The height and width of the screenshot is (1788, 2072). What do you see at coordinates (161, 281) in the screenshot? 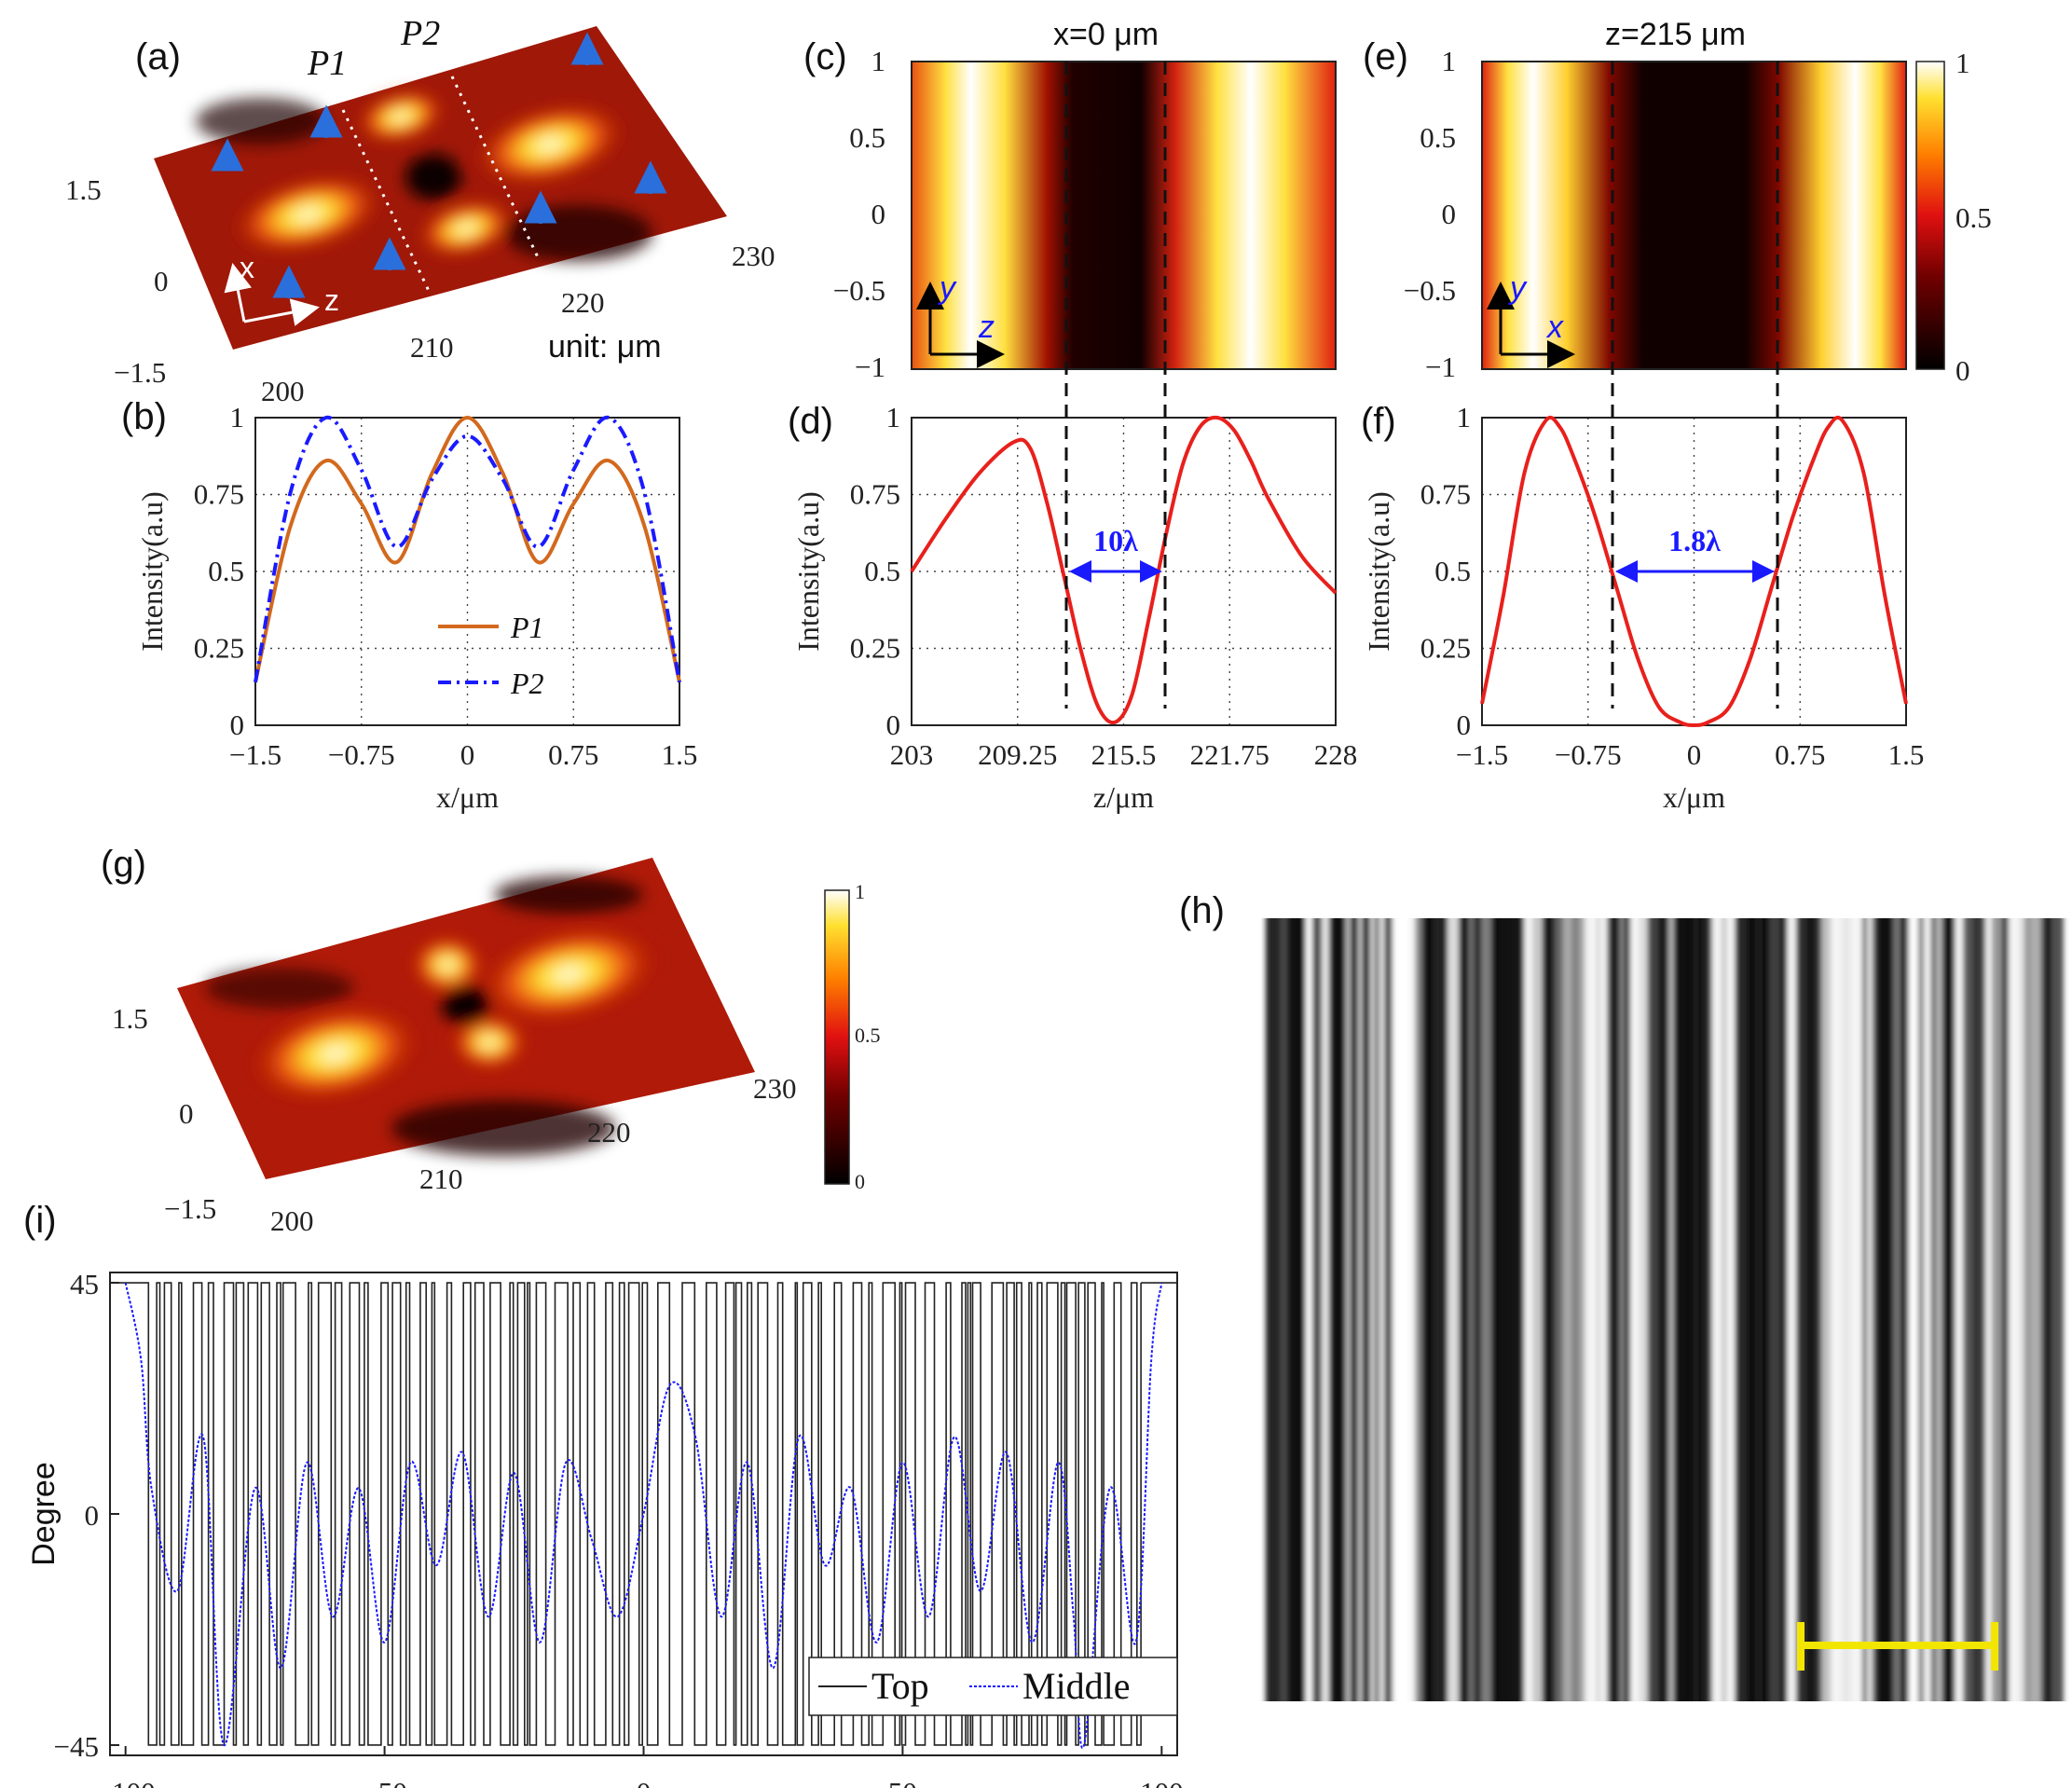
I see `panel-a-tick-y1: 0` at bounding box center [161, 281].